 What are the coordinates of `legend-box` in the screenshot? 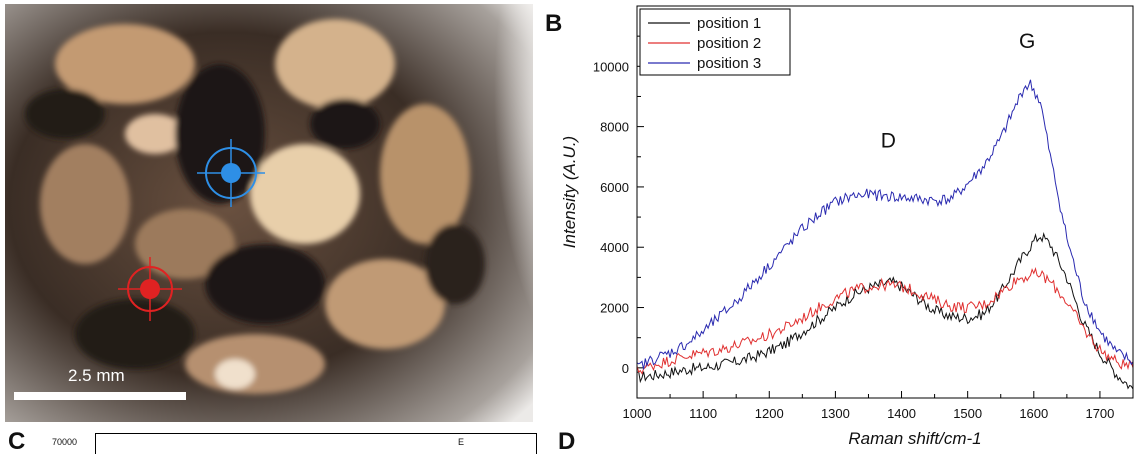 It's located at (715, 42).